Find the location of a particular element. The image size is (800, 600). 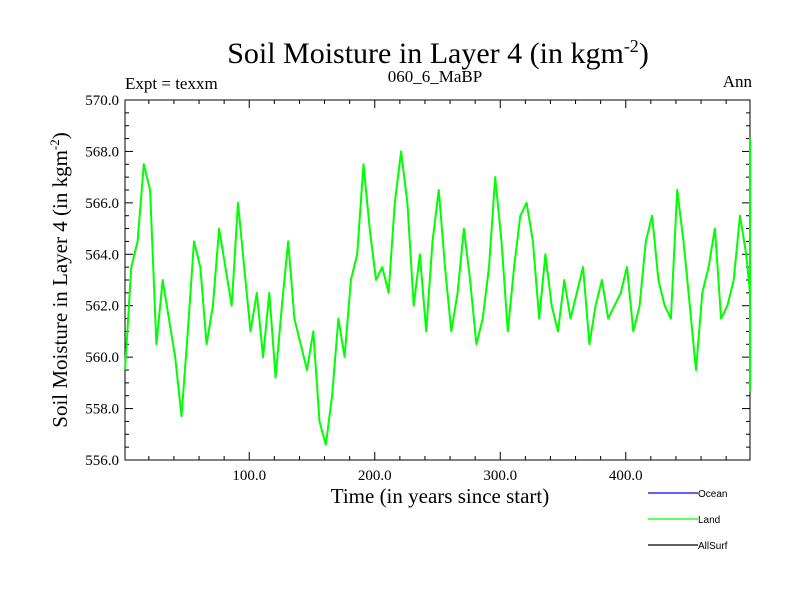

y-tick-label: 558.0 is located at coordinates (102, 410).